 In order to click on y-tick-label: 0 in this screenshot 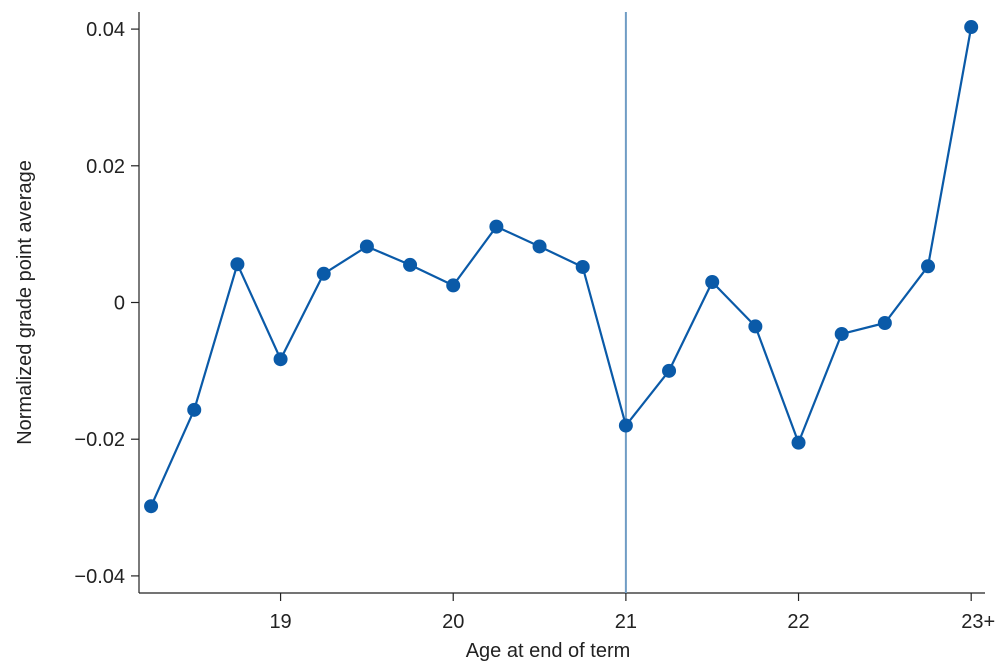, I will do `click(119, 304)`.